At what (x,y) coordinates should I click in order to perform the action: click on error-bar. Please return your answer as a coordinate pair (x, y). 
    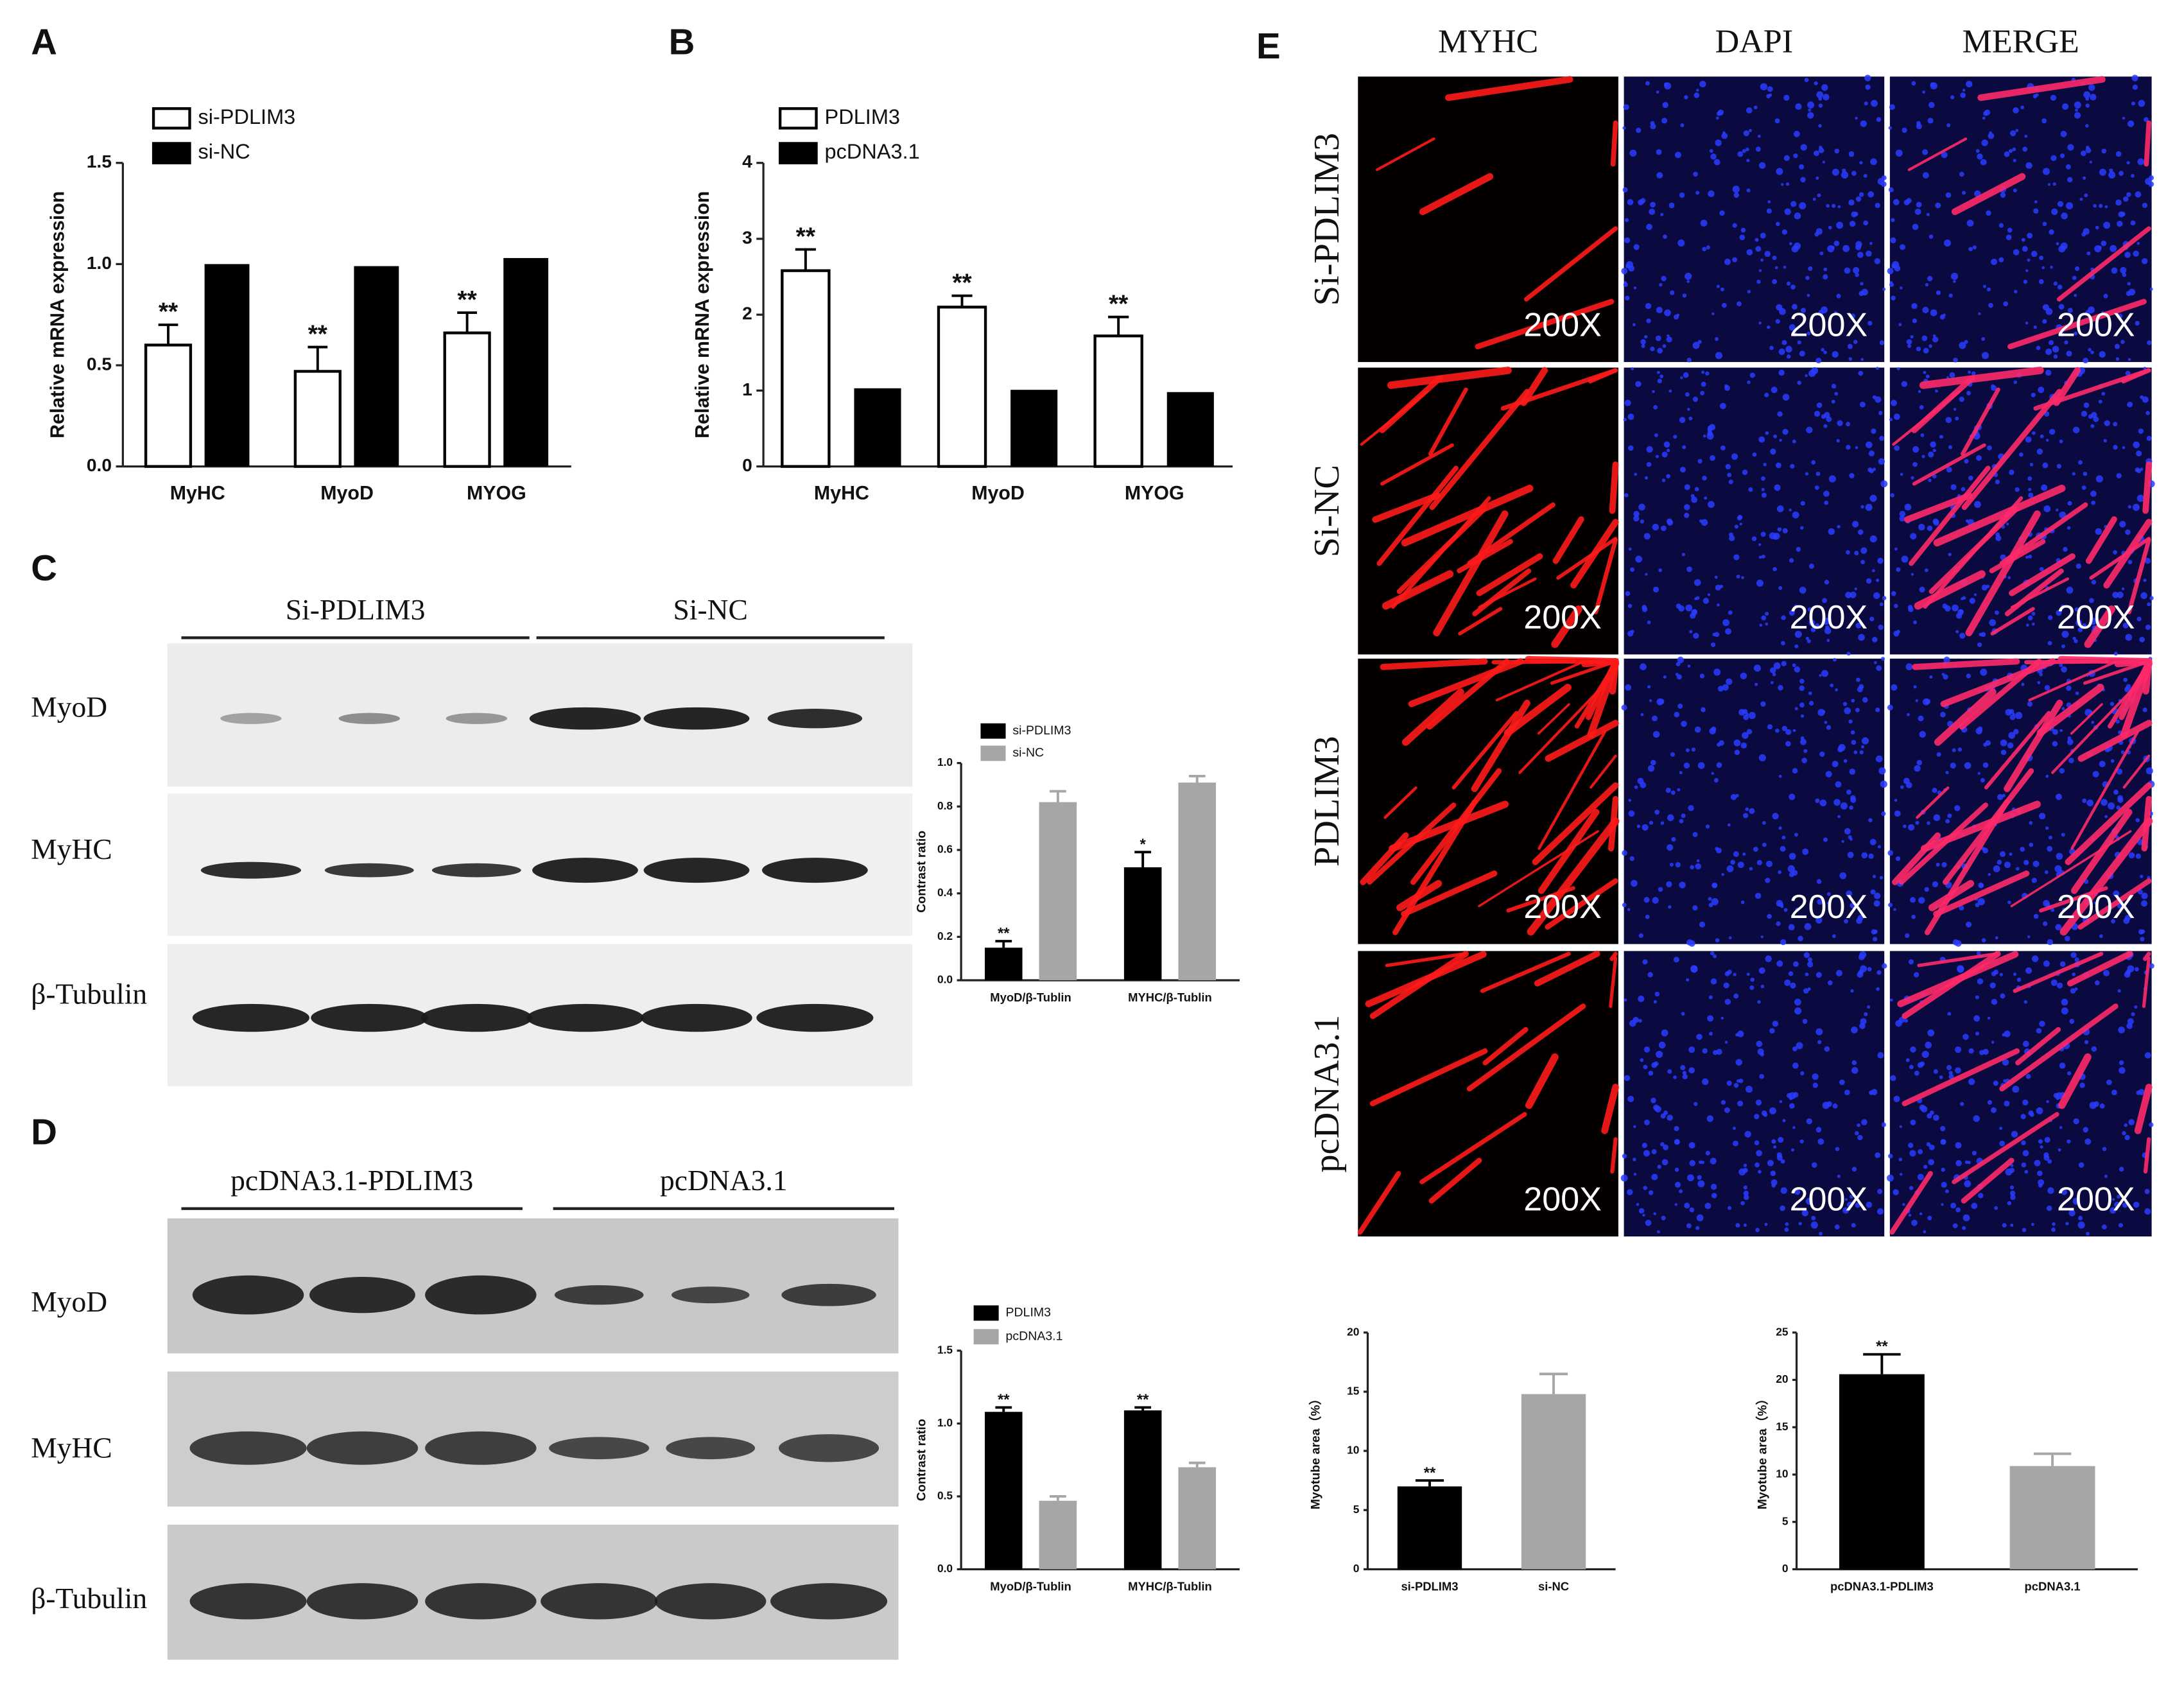
    Looking at the image, I should click on (1003, 1409).